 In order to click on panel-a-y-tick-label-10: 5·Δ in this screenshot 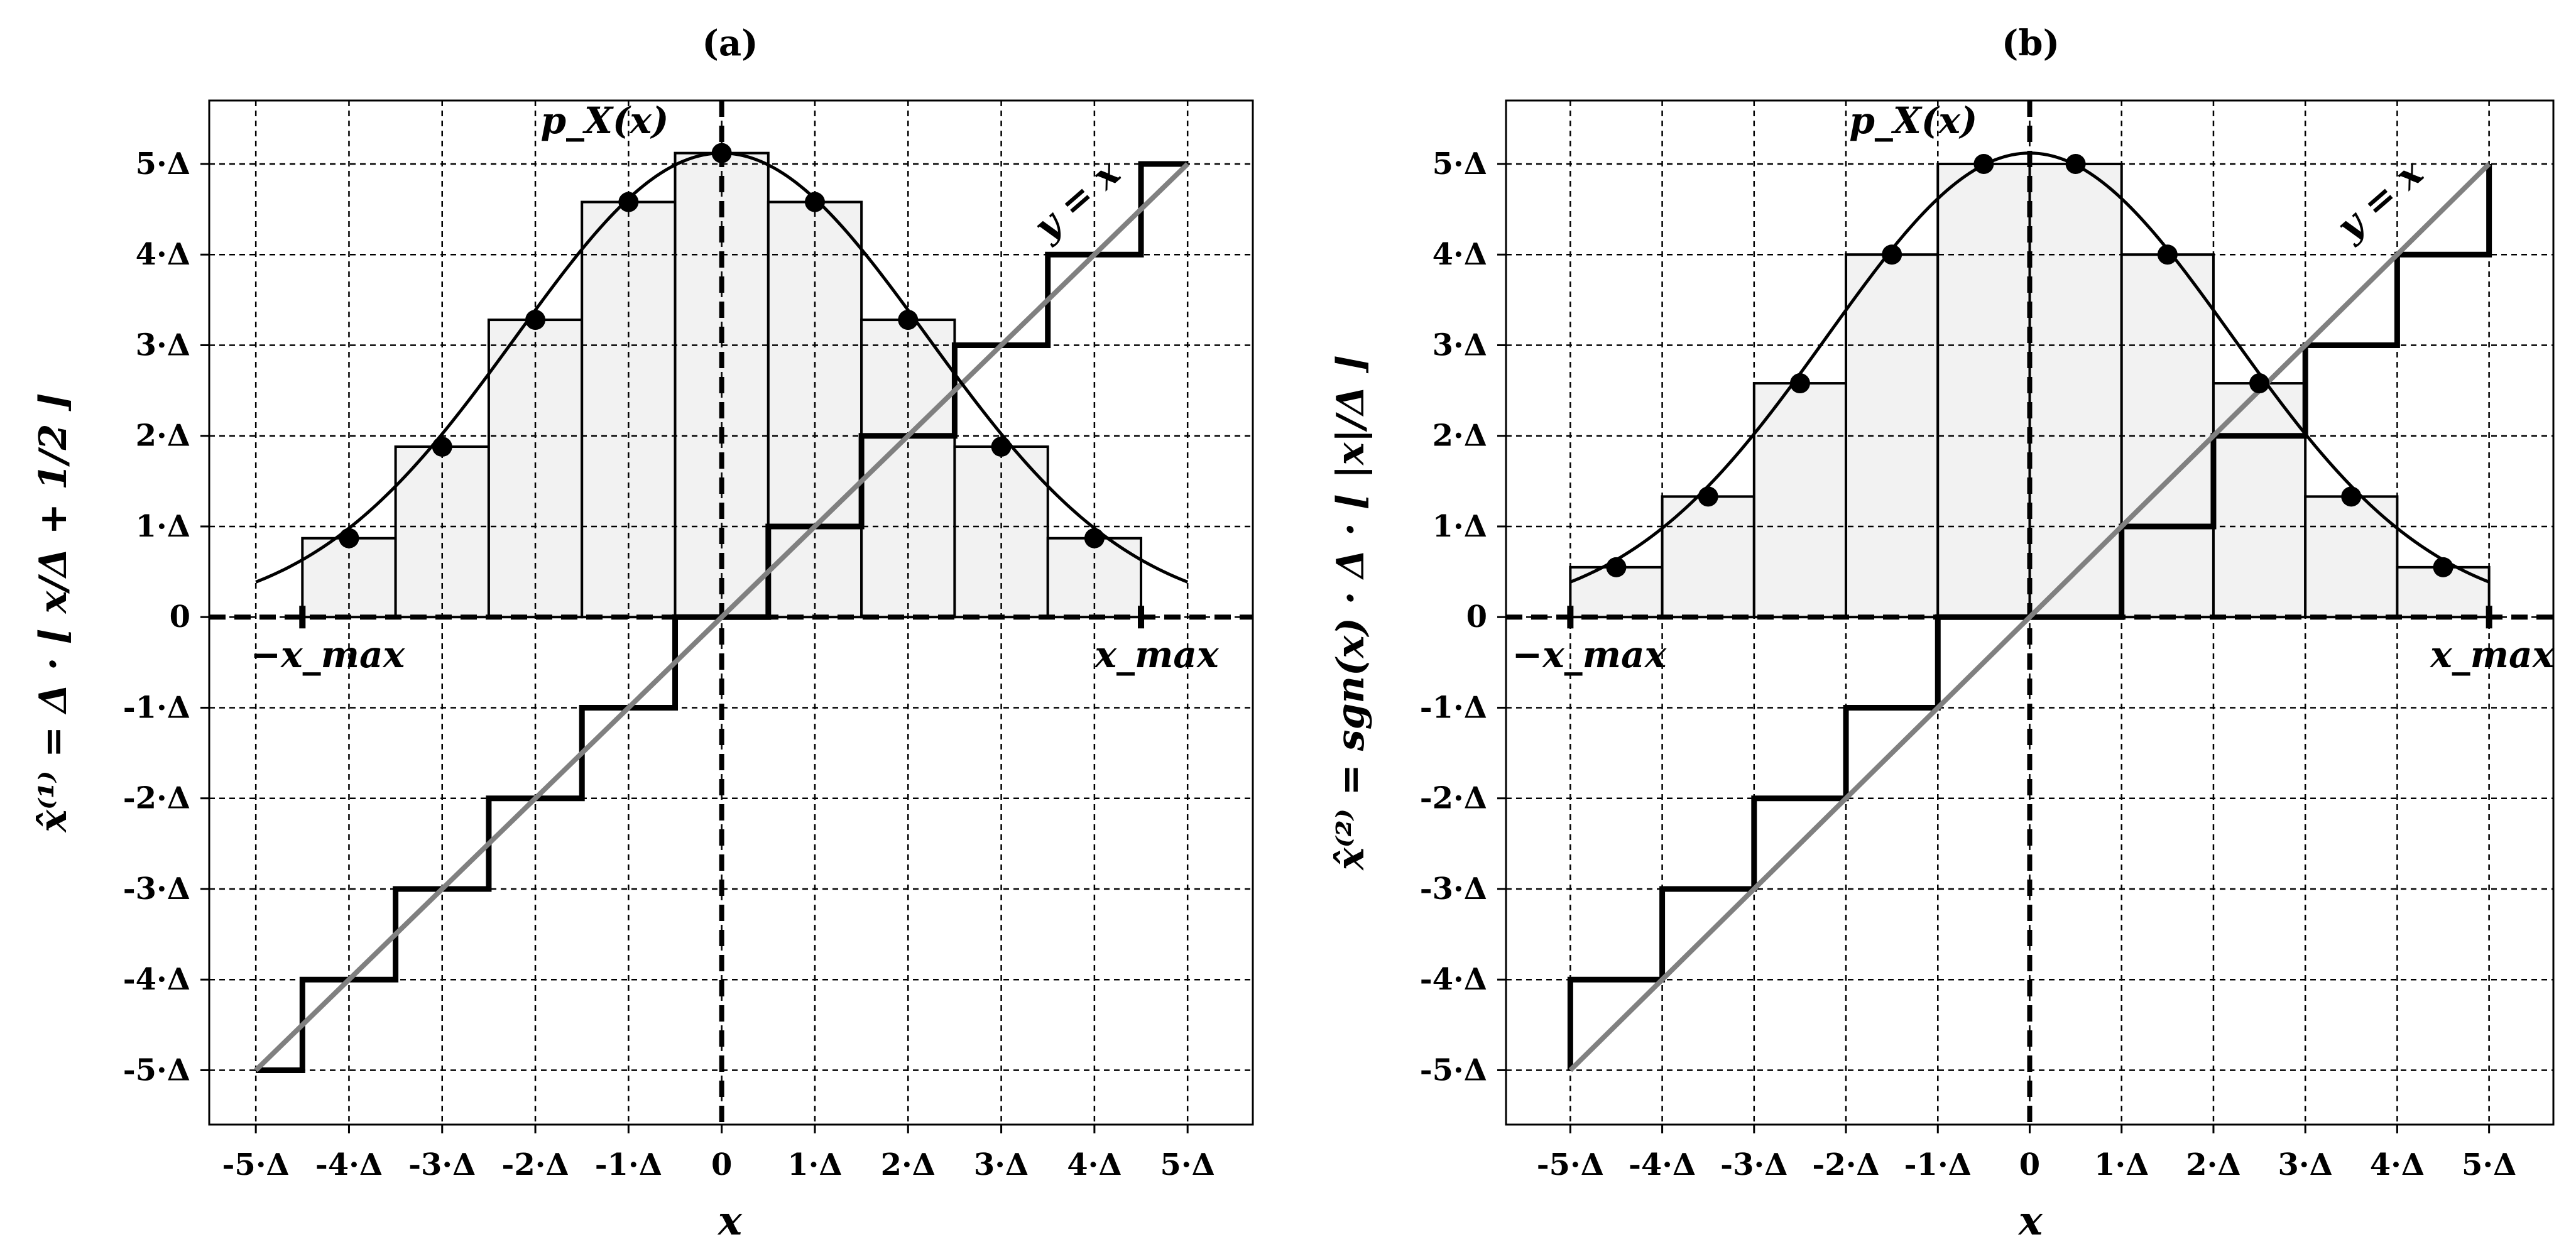, I will do `click(163, 164)`.